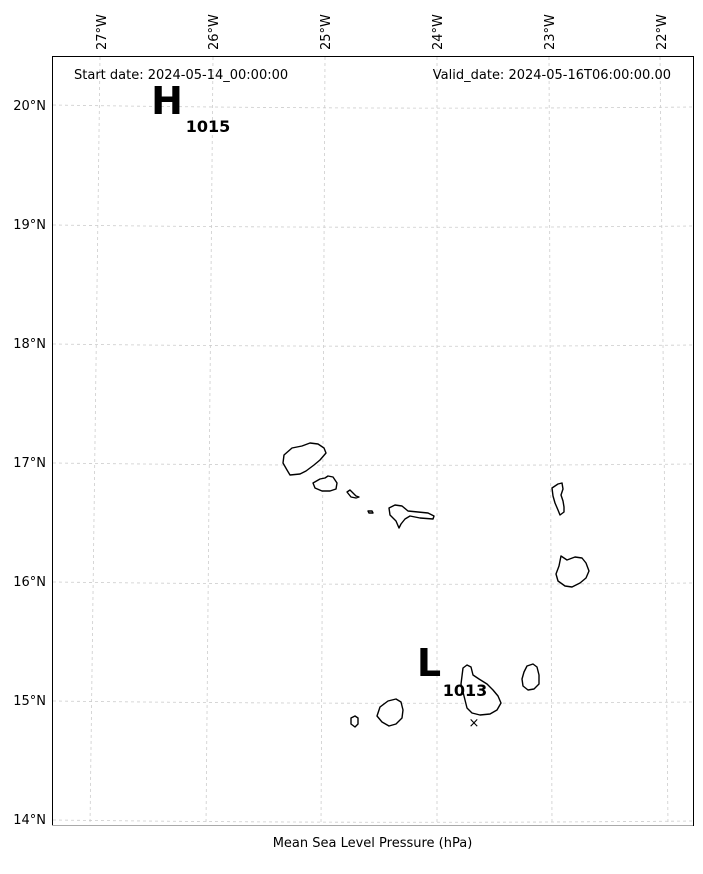 This screenshot has height=874, width=703. What do you see at coordinates (552, 75) in the screenshot?
I see `valid-date-label: Valid_date: 2024-05-16T06:00:00.00` at bounding box center [552, 75].